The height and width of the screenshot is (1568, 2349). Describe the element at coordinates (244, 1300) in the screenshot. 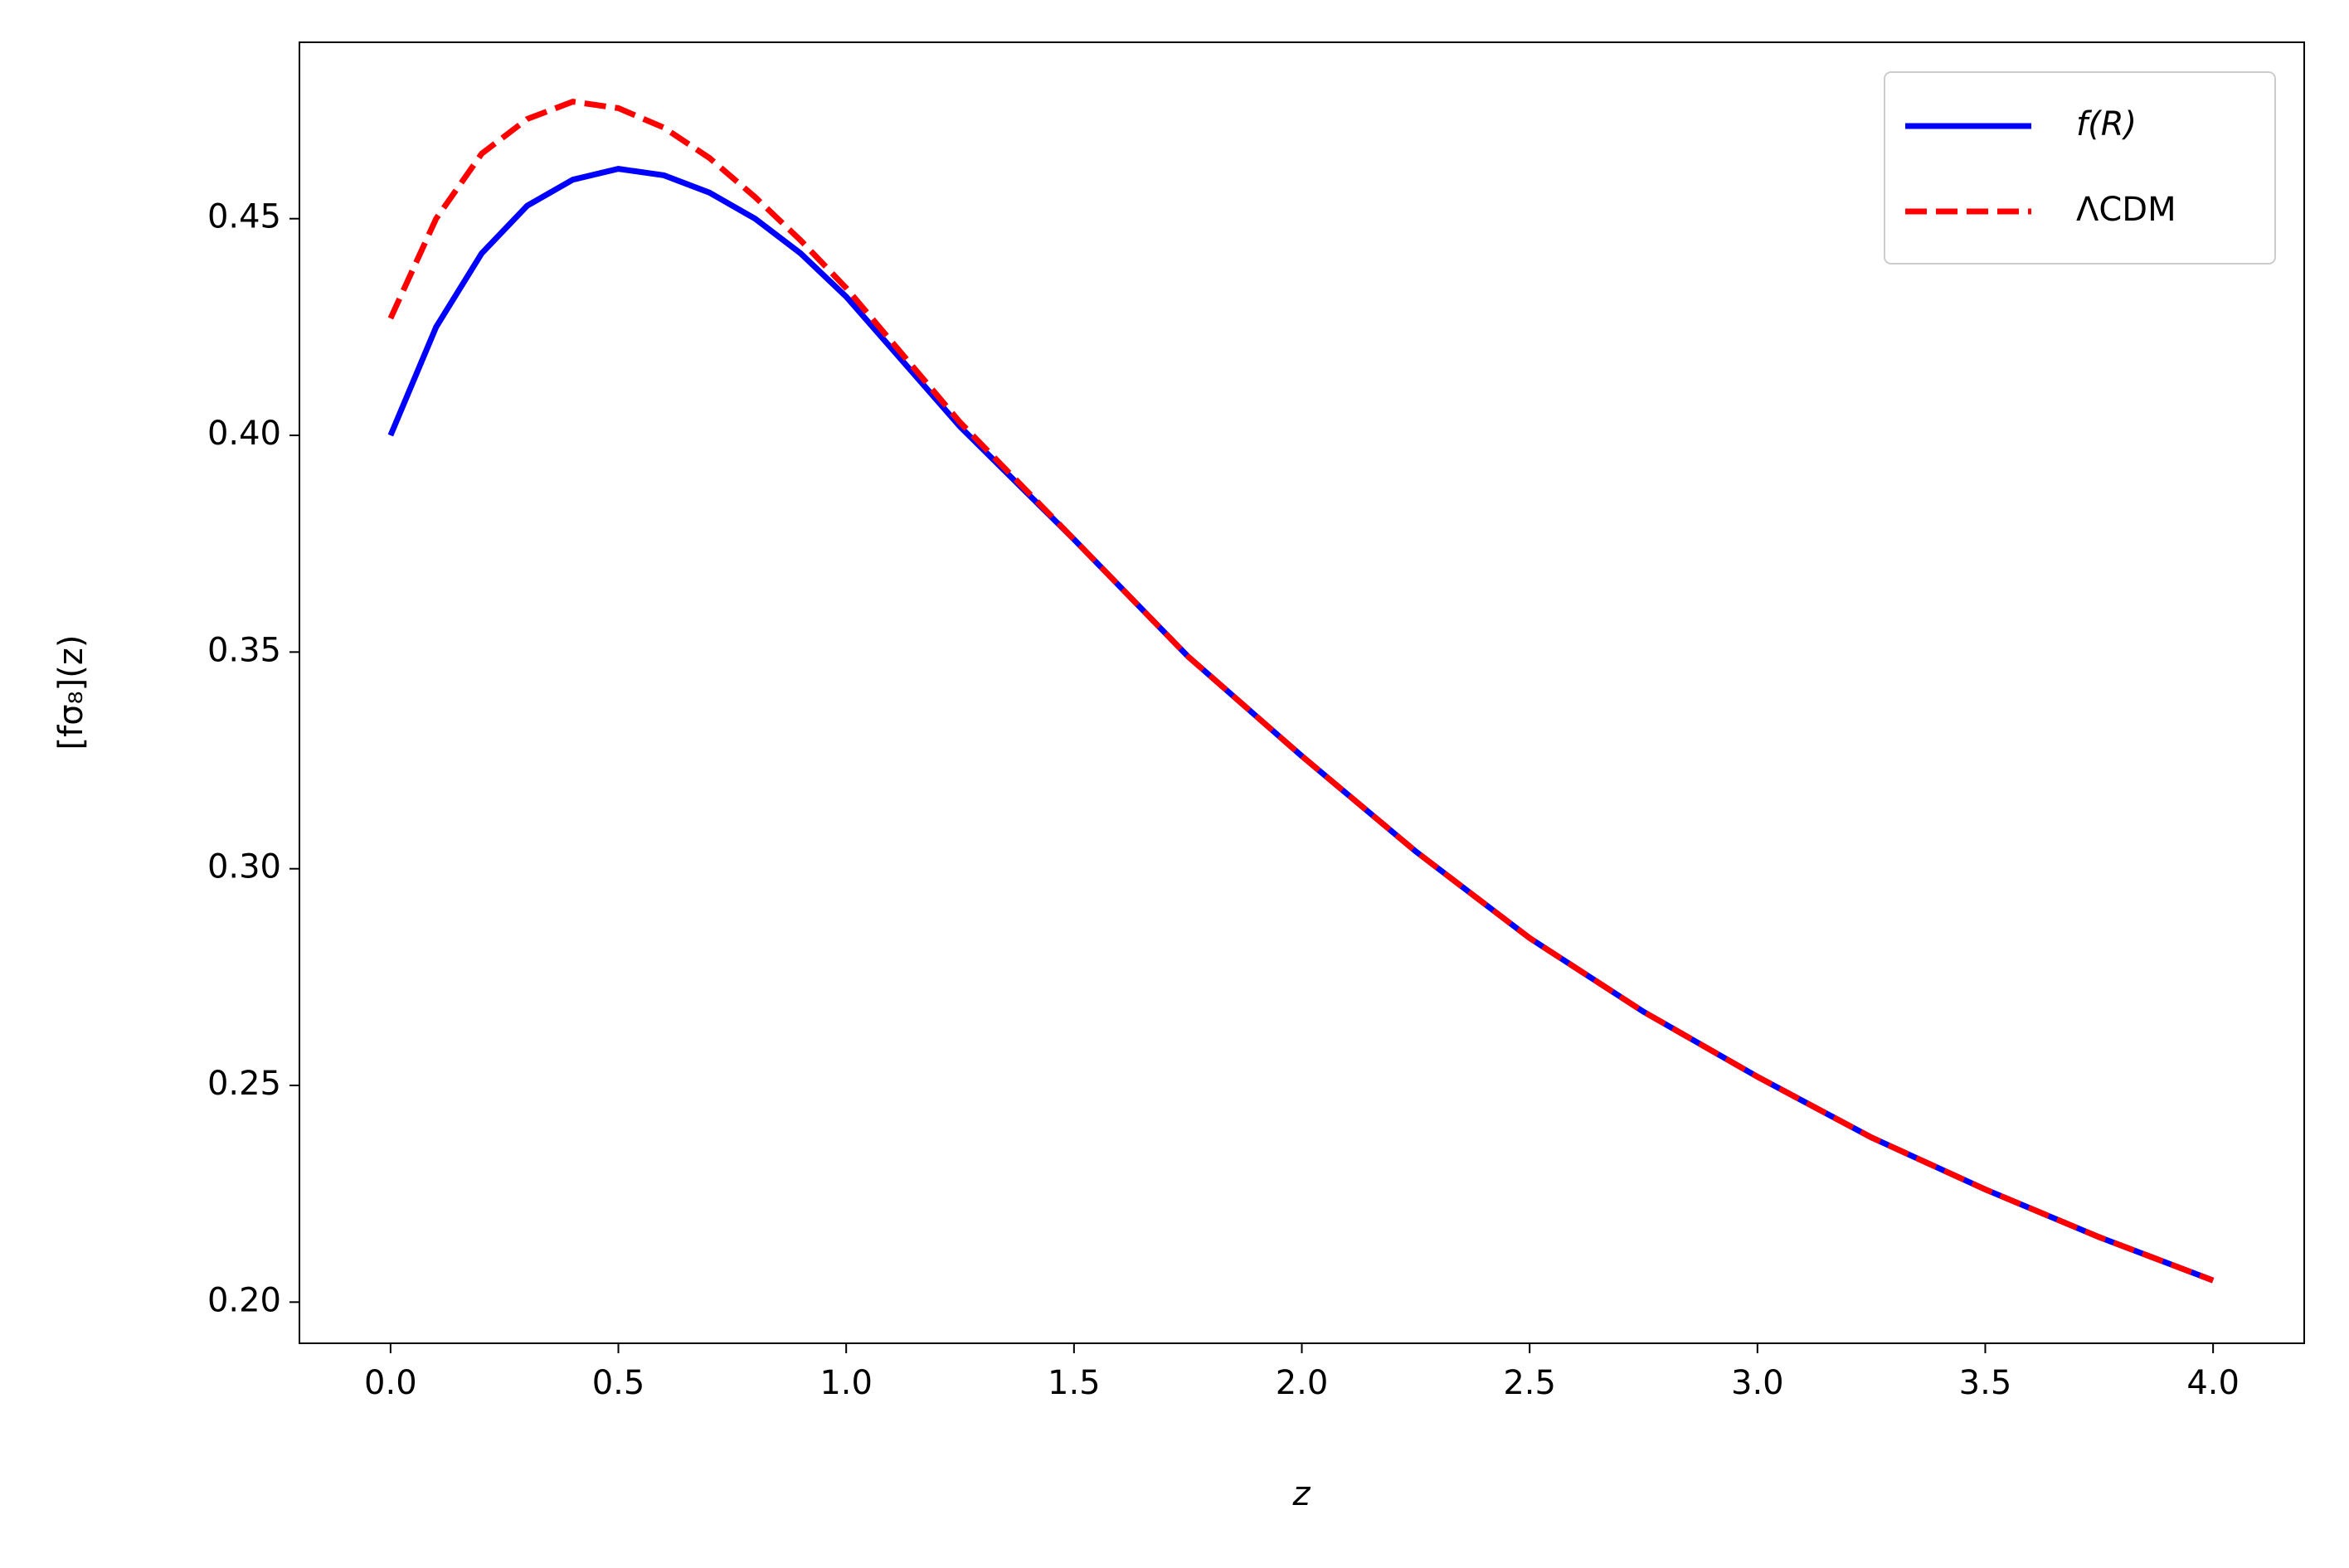

I see `y-tick-label: 0.20` at that location.